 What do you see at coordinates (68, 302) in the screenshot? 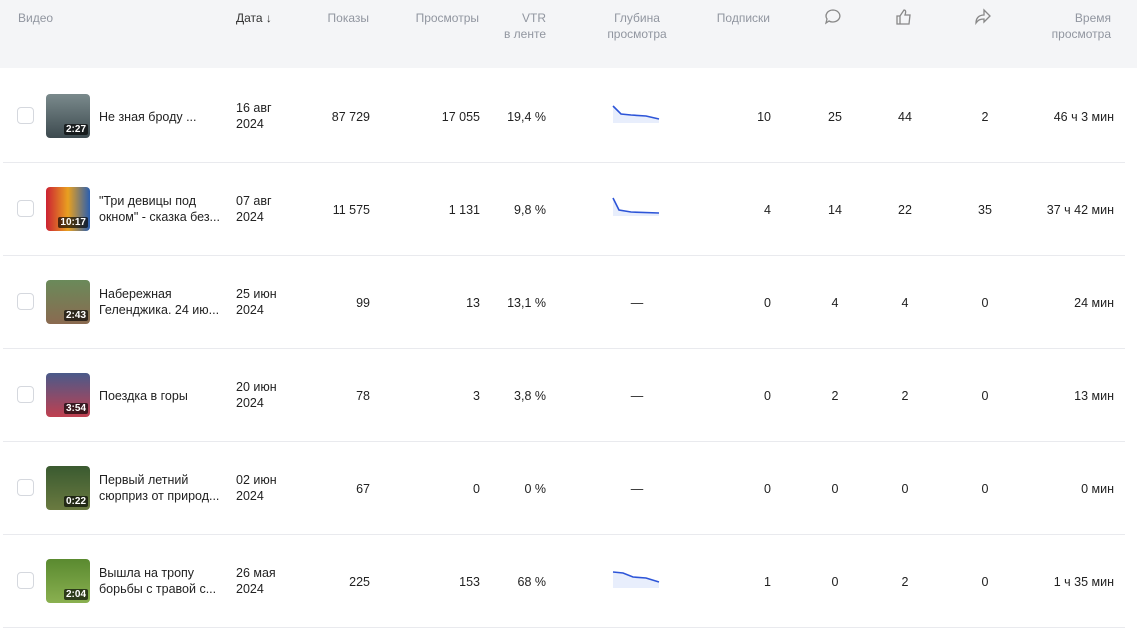
I see `thumbnail: 2:43` at bounding box center [68, 302].